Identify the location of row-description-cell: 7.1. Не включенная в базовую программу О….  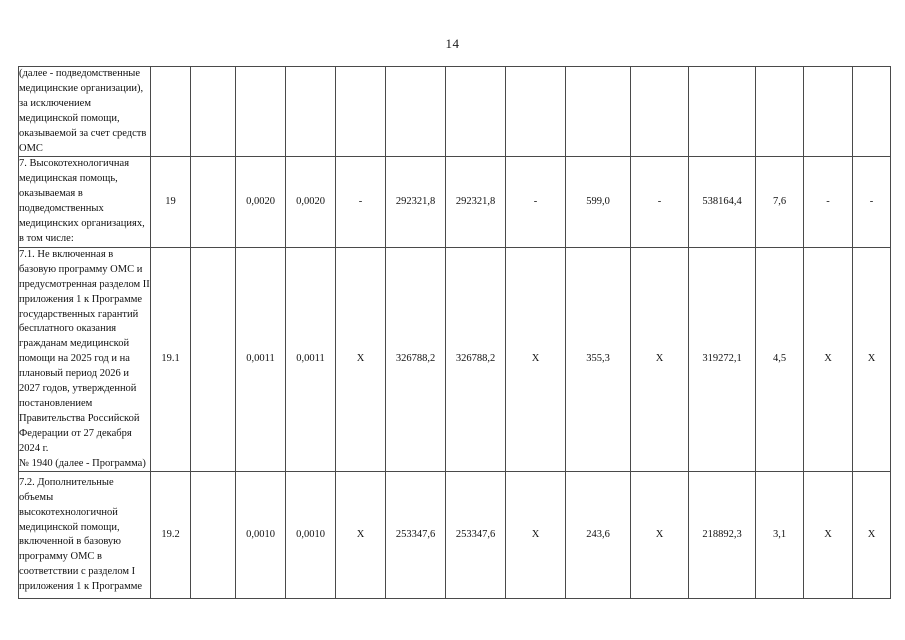
(84, 359).